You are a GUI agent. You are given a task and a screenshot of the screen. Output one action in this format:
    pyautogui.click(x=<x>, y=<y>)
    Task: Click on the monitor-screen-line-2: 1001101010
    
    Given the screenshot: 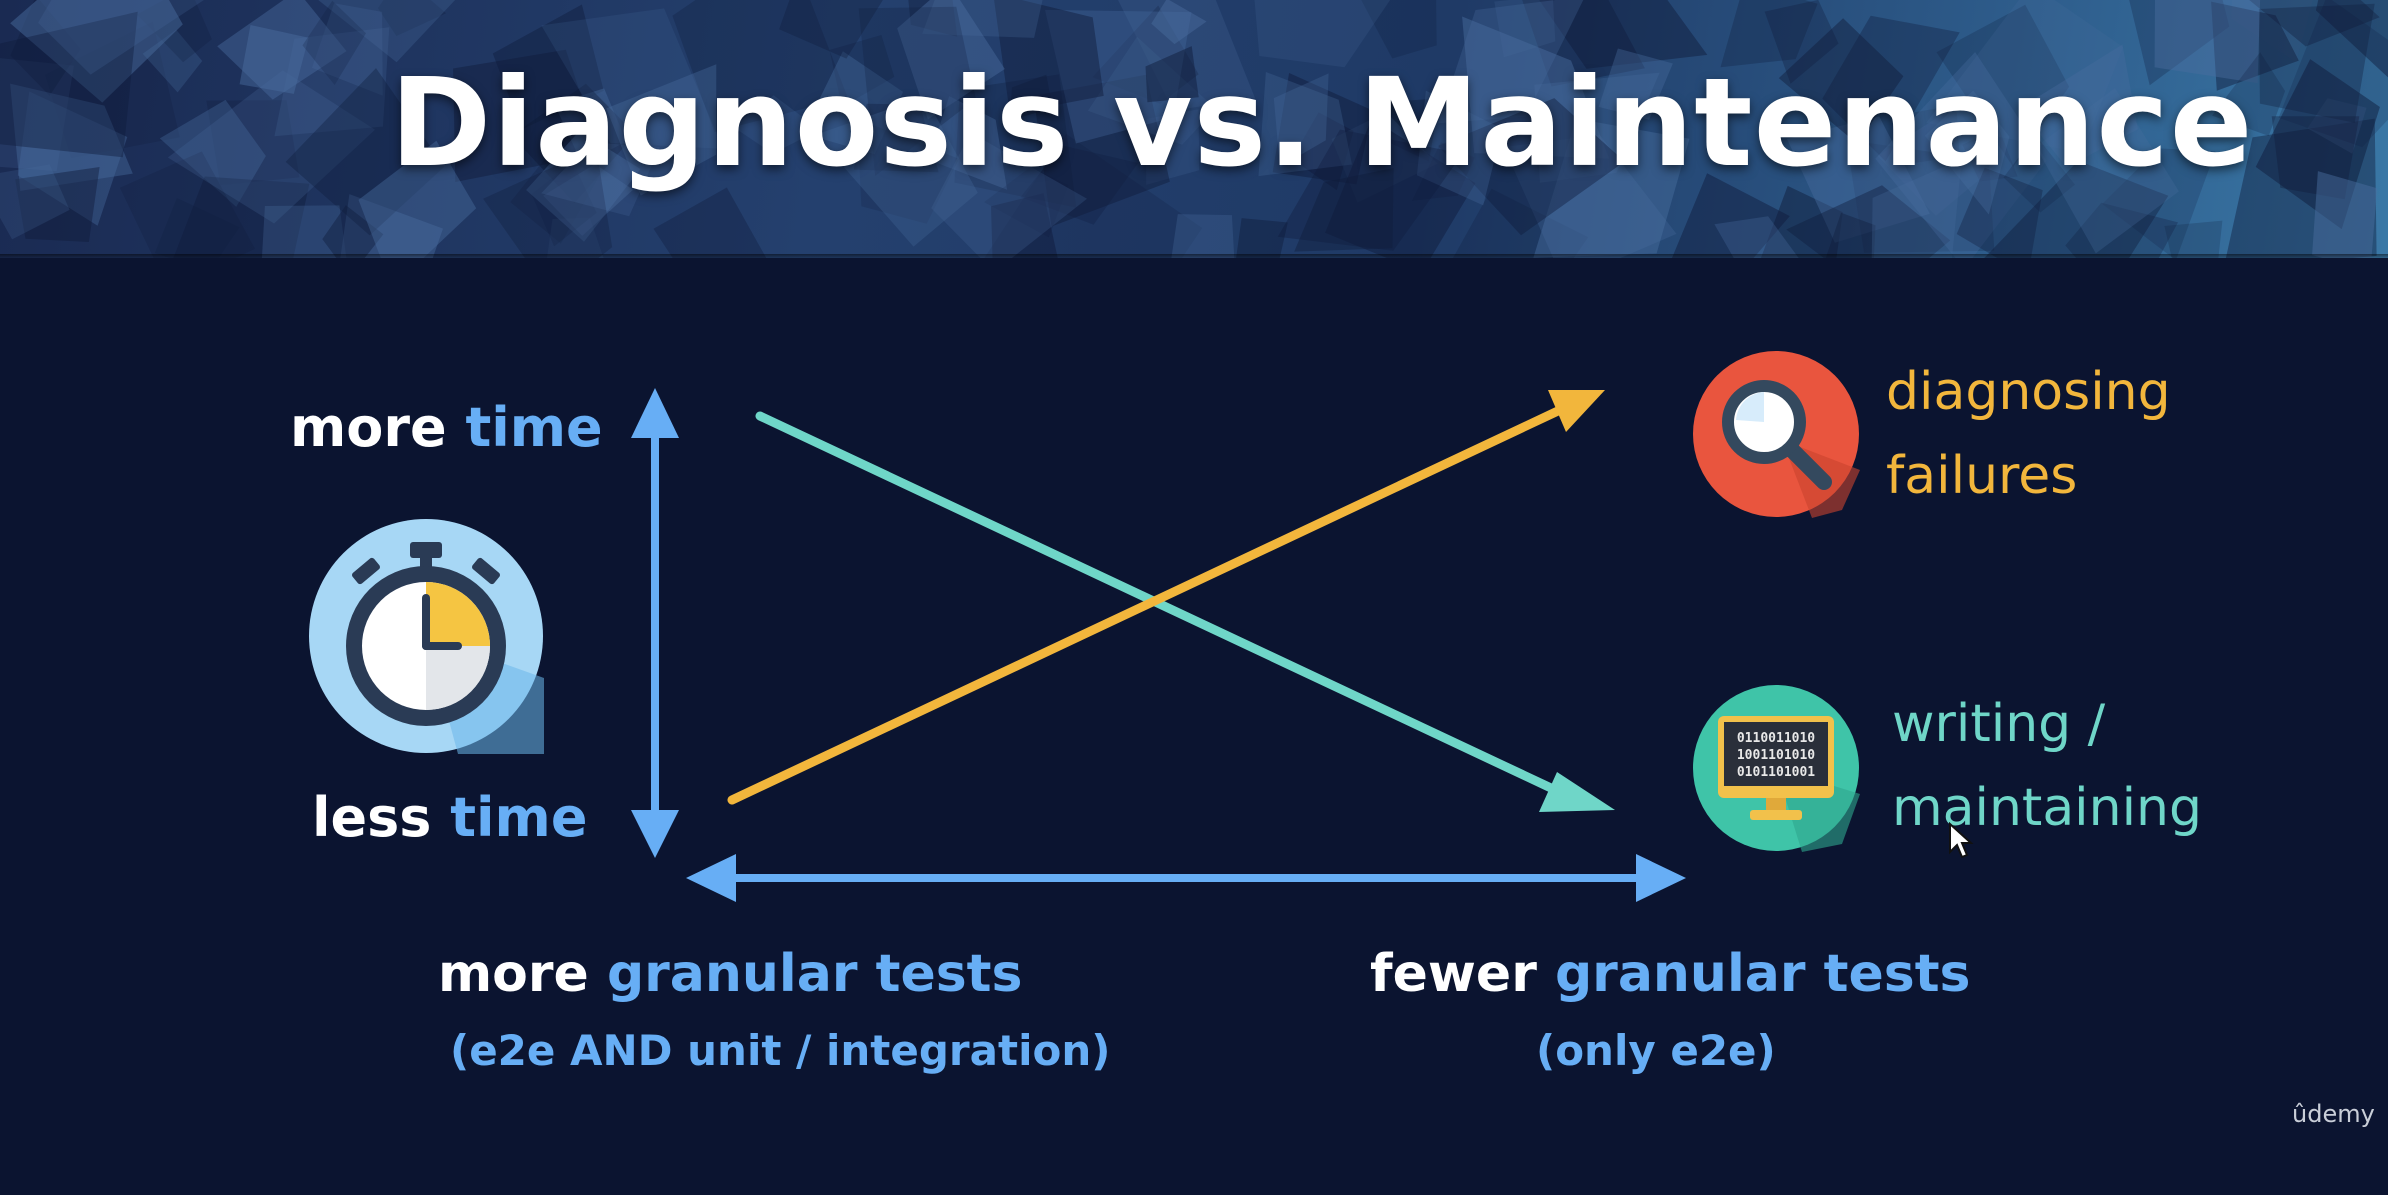 What is the action you would take?
    pyautogui.click(x=1776, y=755)
    